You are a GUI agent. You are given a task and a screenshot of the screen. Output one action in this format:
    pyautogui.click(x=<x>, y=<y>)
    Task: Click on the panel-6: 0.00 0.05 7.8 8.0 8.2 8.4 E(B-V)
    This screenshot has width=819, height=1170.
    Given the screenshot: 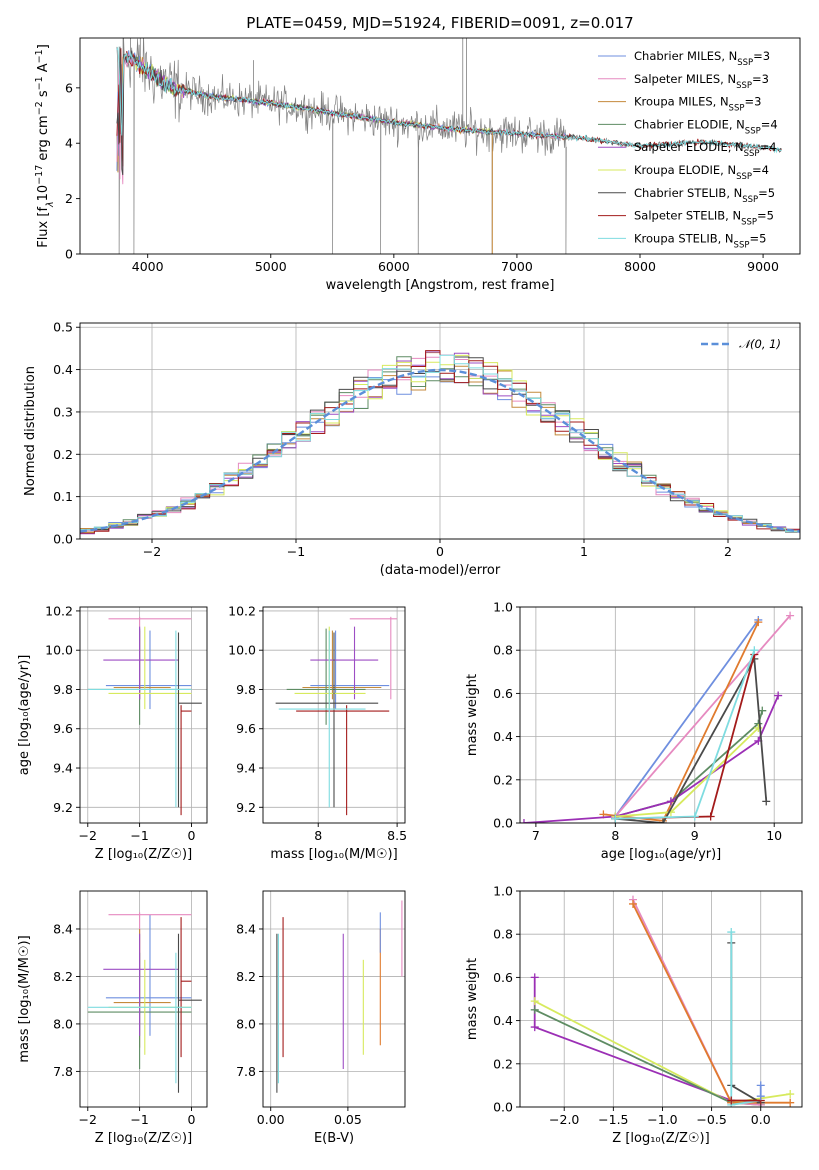 What is the action you would take?
    pyautogui.click(x=321, y=1018)
    